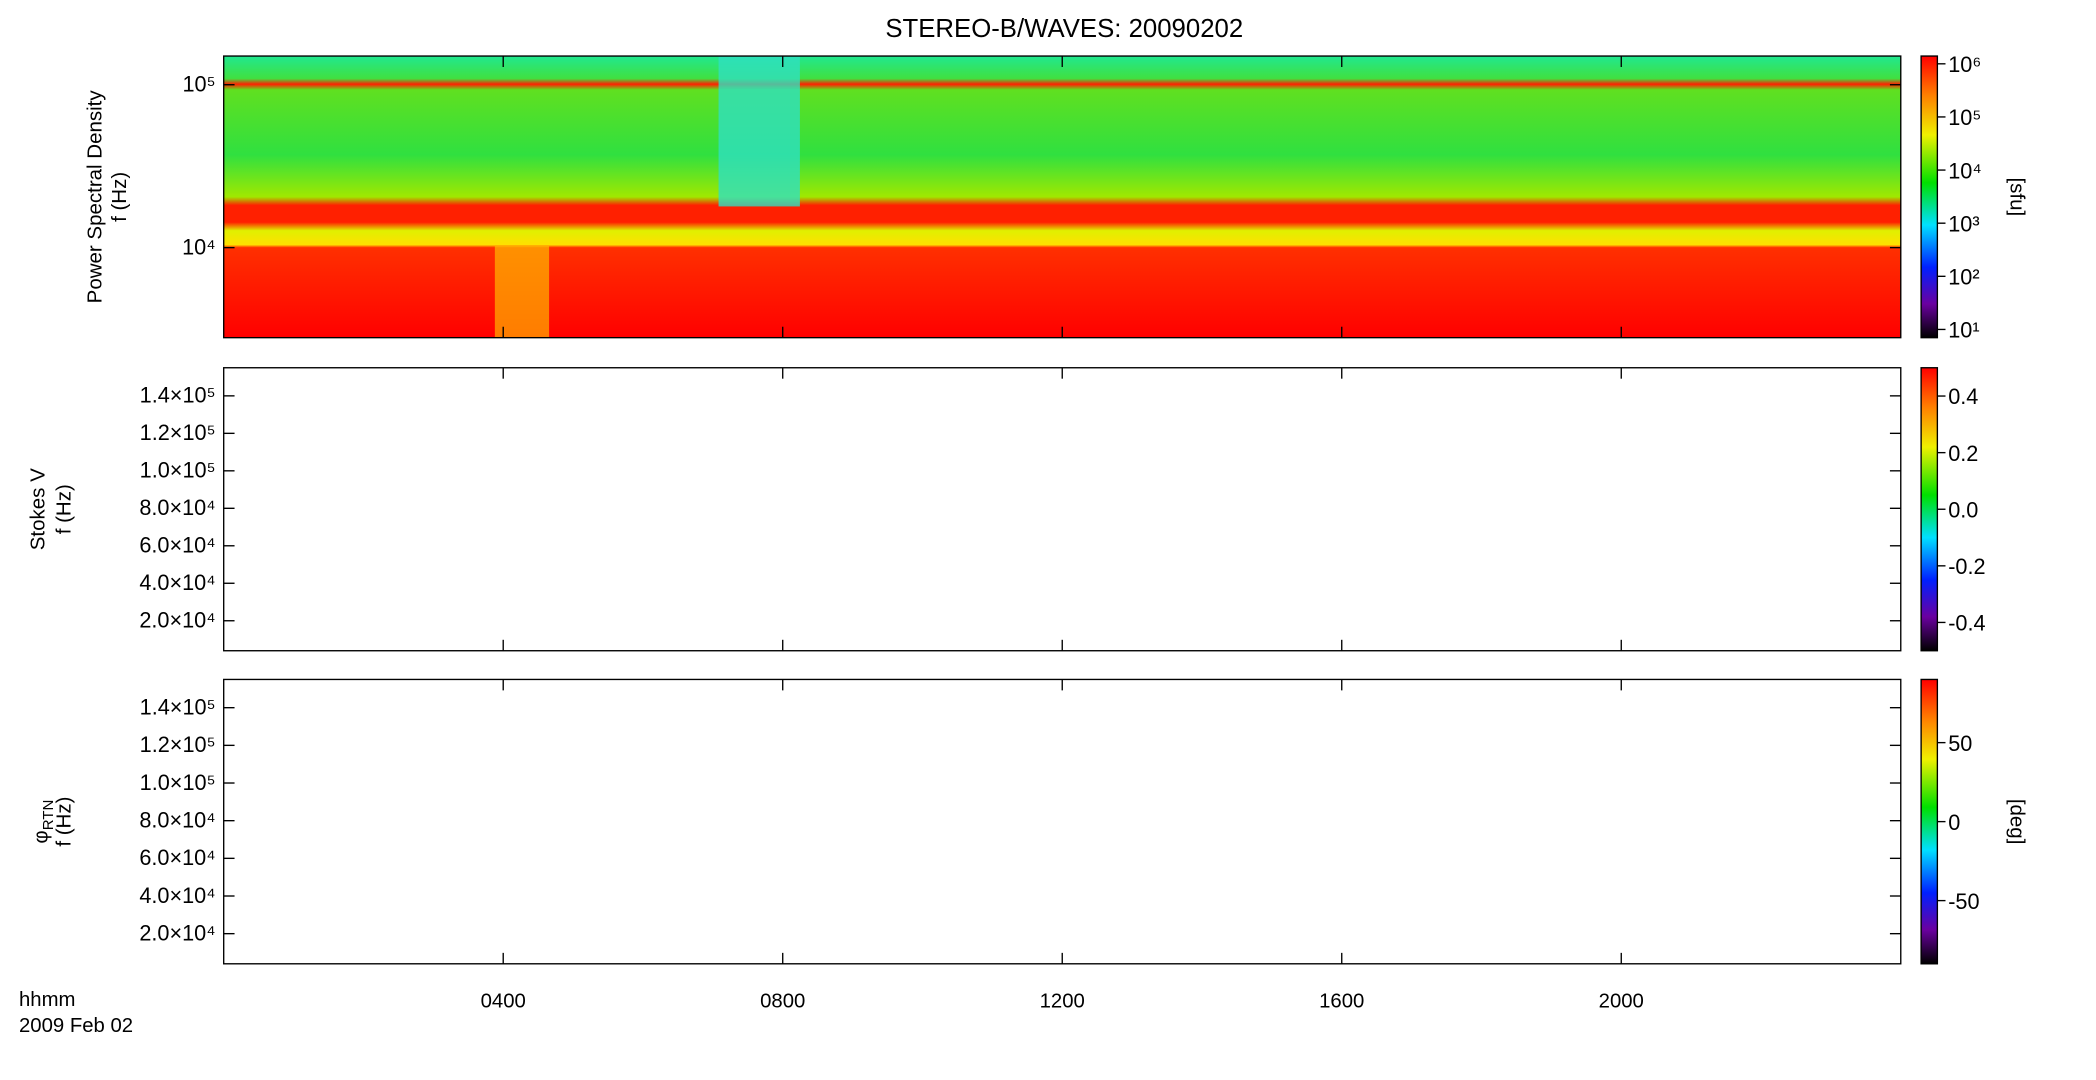 The image size is (2096, 1080). What do you see at coordinates (1954, 822) in the screenshot?
I see `colorbar-tick-label: 0` at bounding box center [1954, 822].